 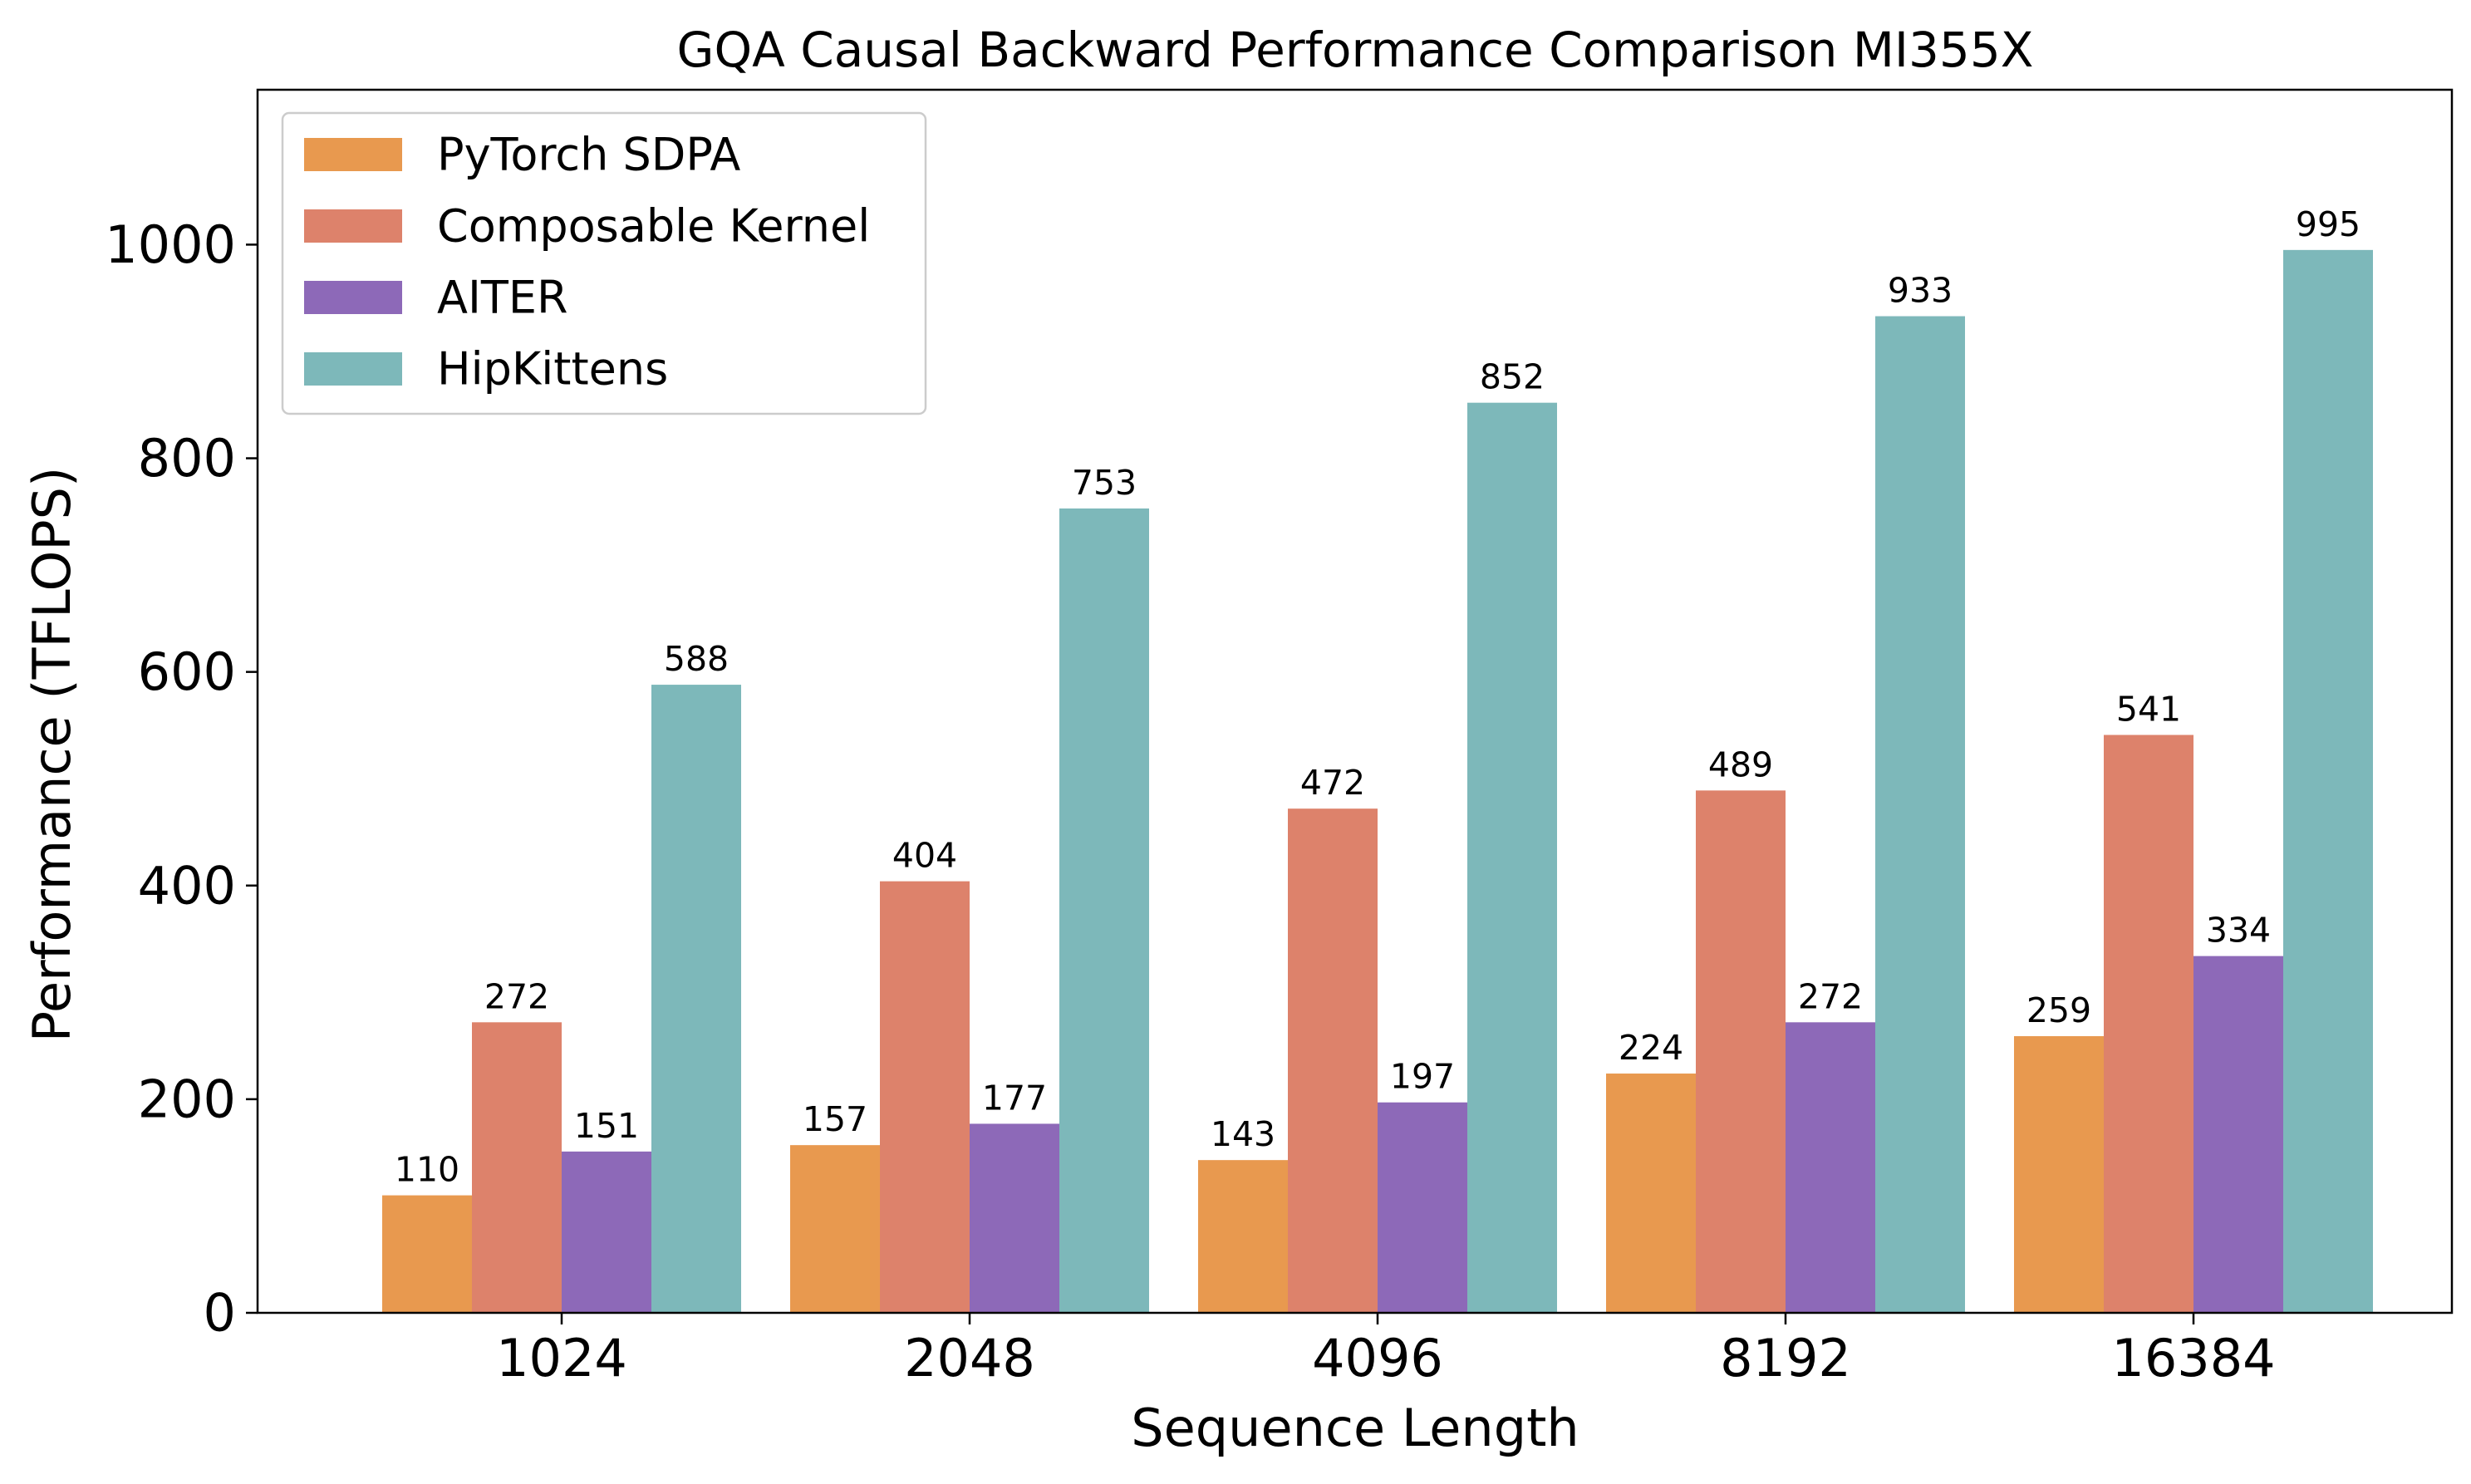 What do you see at coordinates (503, 298) in the screenshot?
I see `legend-label-aiter: AITER` at bounding box center [503, 298].